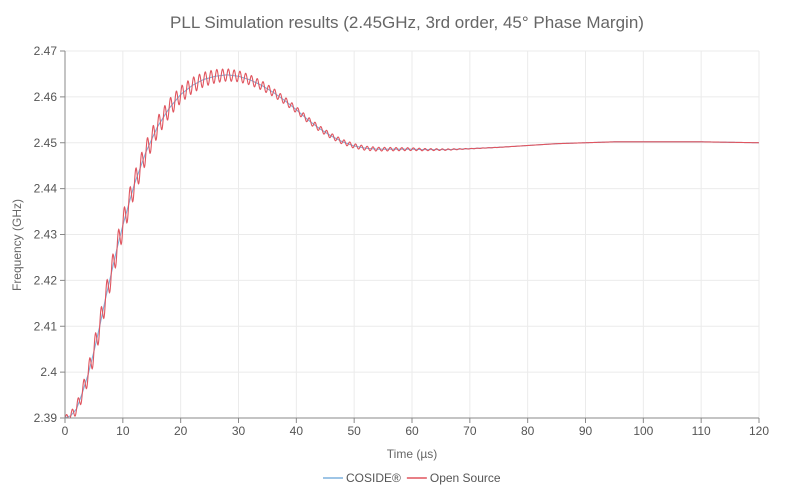 The height and width of the screenshot is (500, 809). Describe the element at coordinates (46, 97) in the screenshot. I see `y-tick-label: 2.46` at that location.